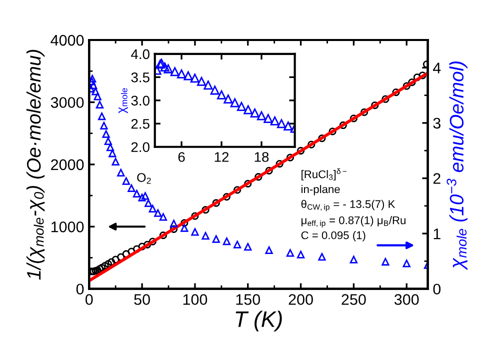  What do you see at coordinates (140, 77) in the screenshot?
I see `y-tick-label: 3.5` at bounding box center [140, 77].